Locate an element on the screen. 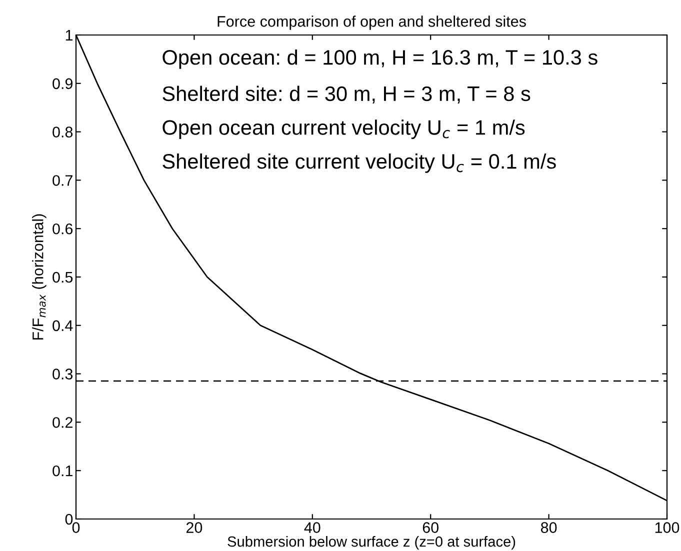  x-axis-title: Submersion below surface z (z=0 at surface) is located at coordinates (372, 543).